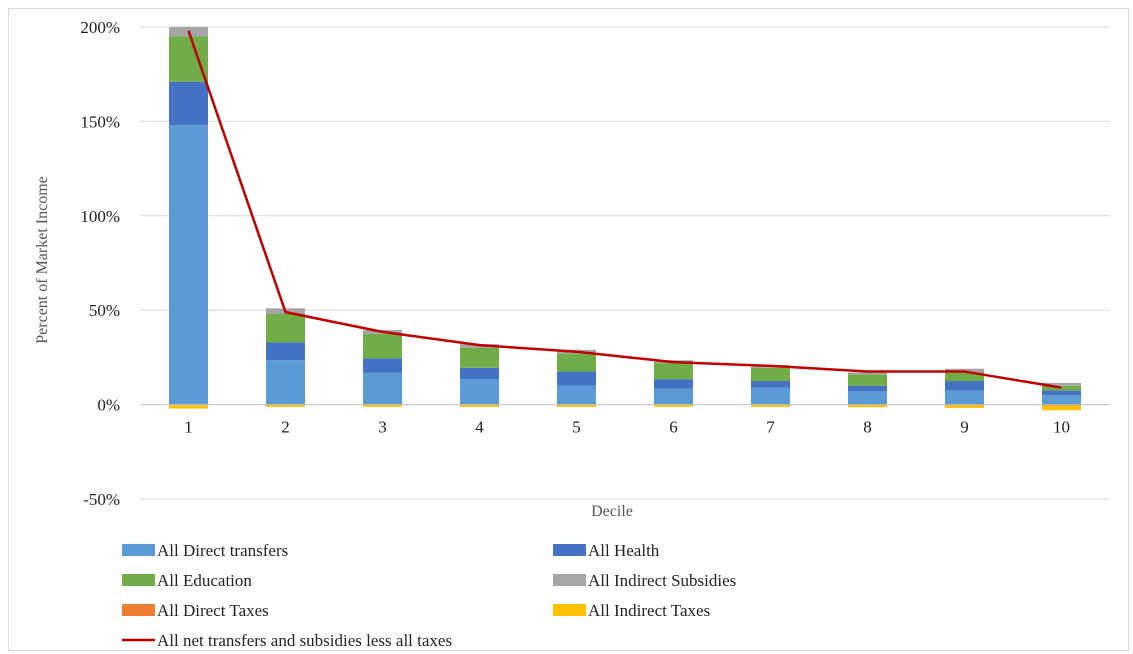 The width and height of the screenshot is (1133, 654). What do you see at coordinates (104, 310) in the screenshot?
I see `y-tick-label: 50%` at bounding box center [104, 310].